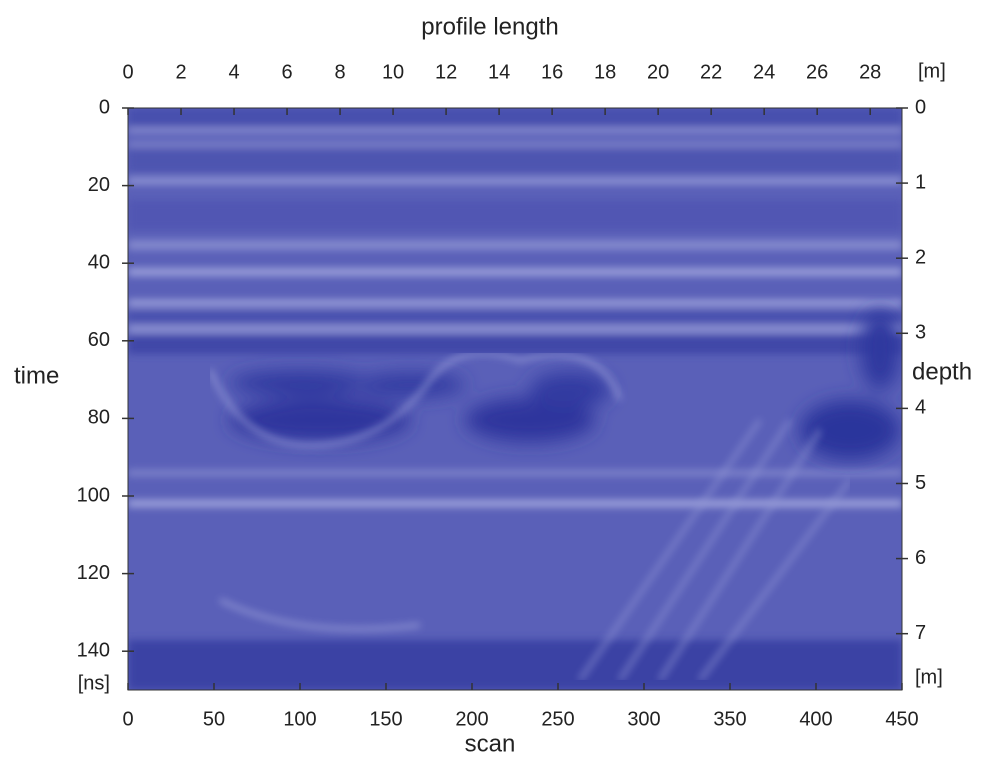 Image resolution: width=993 pixels, height=767 pixels. I want to click on x2-tick-label: 2, so click(180, 72).